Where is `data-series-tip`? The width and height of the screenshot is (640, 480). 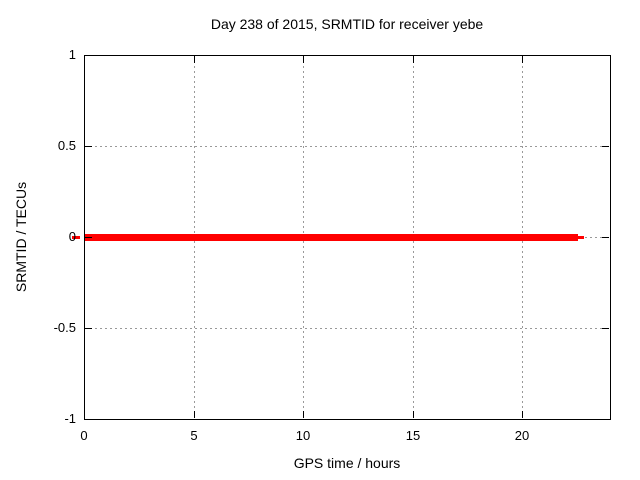 data-series-tip is located at coordinates (581, 237).